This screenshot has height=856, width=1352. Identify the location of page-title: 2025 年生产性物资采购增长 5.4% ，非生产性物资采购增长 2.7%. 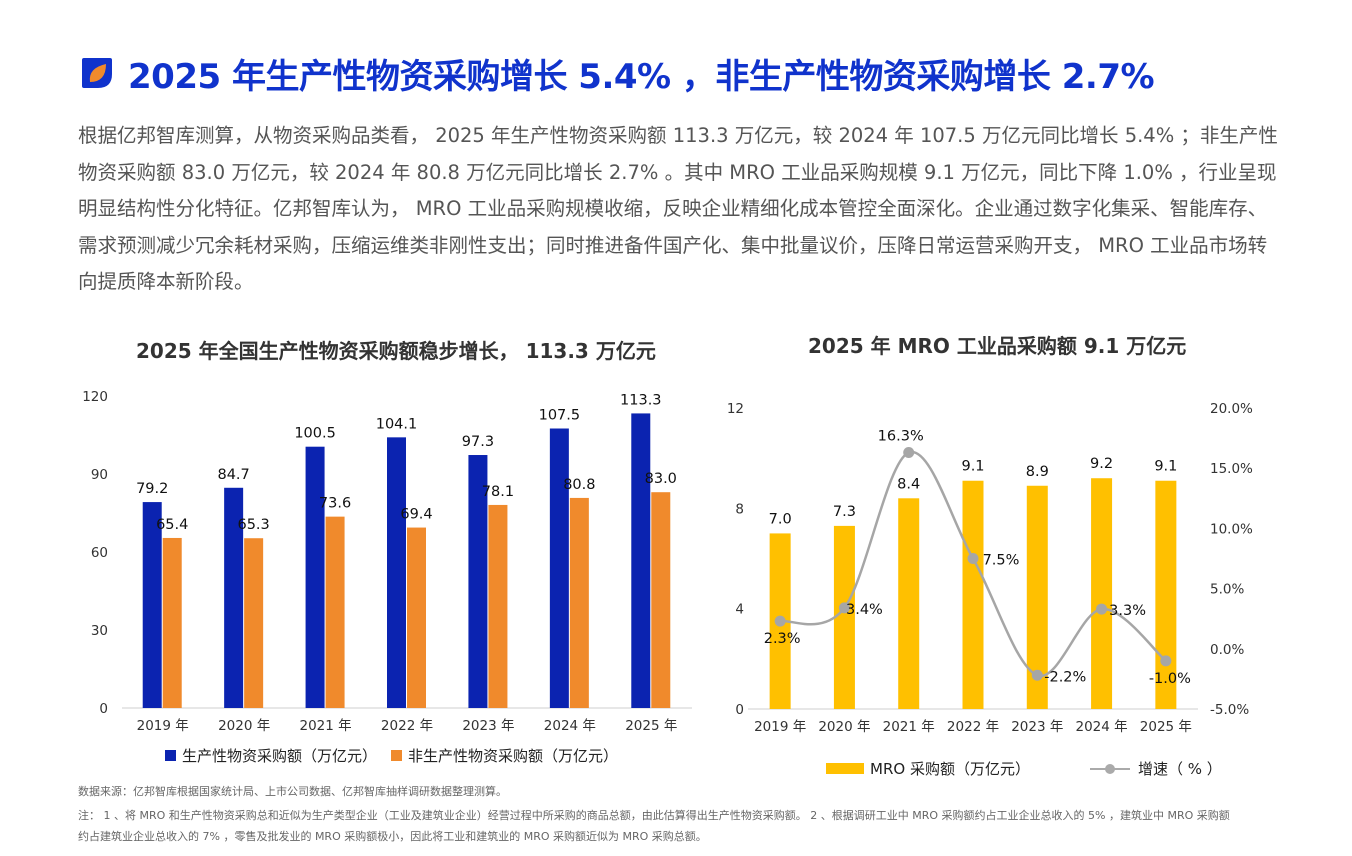
(641, 76).